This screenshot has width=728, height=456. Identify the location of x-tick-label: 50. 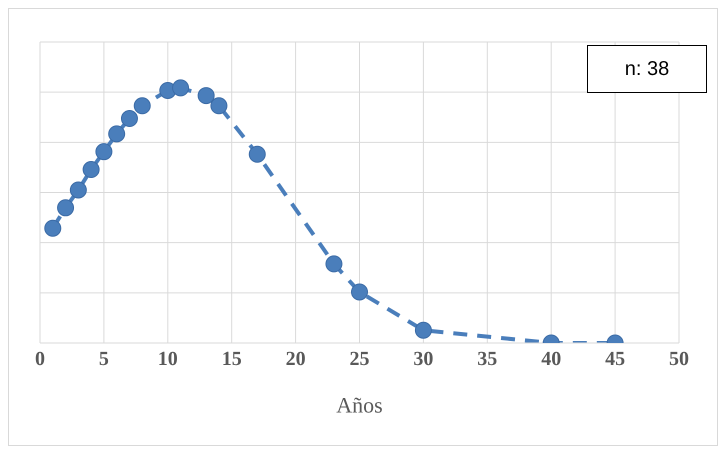
(679, 359).